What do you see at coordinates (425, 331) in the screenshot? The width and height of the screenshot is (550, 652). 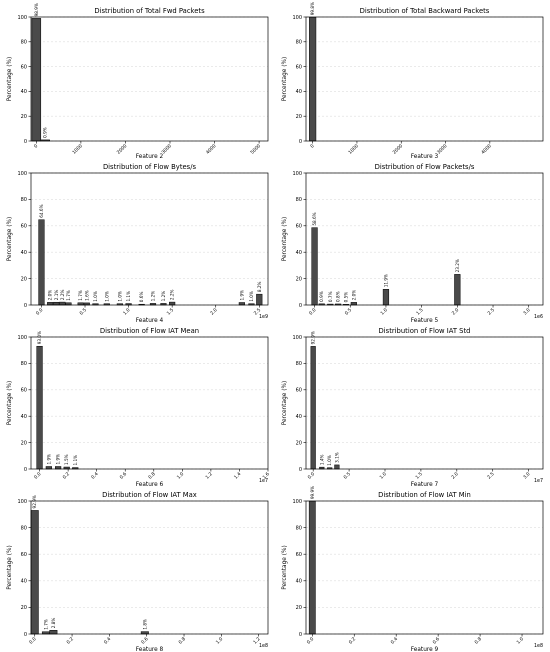 I see `chart-title: Distribution of Flow IAT Std` at bounding box center [425, 331].